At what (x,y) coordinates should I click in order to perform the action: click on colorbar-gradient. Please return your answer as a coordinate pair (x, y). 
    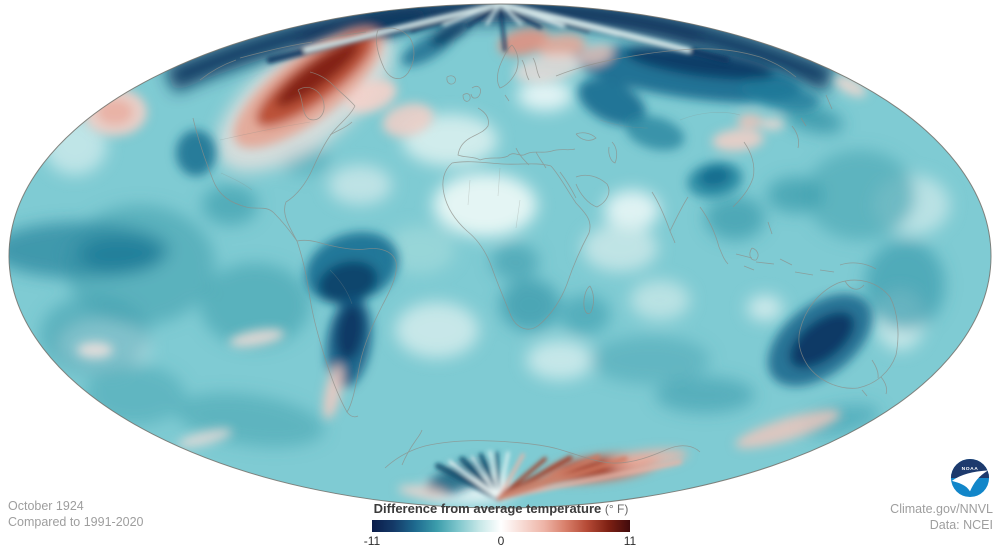
    Looking at the image, I should click on (501, 526).